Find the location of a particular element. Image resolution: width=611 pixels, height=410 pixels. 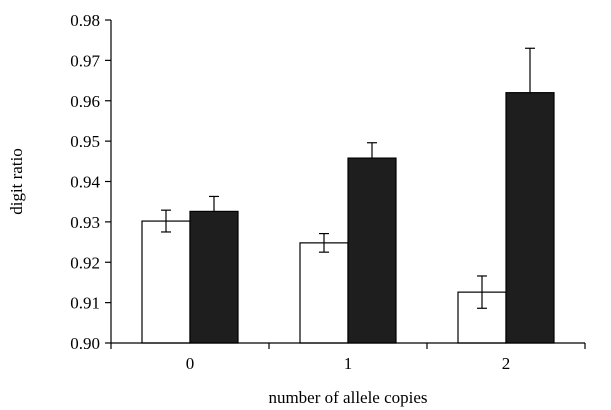

x-axis-label: number of allele copies is located at coordinates (347, 397).